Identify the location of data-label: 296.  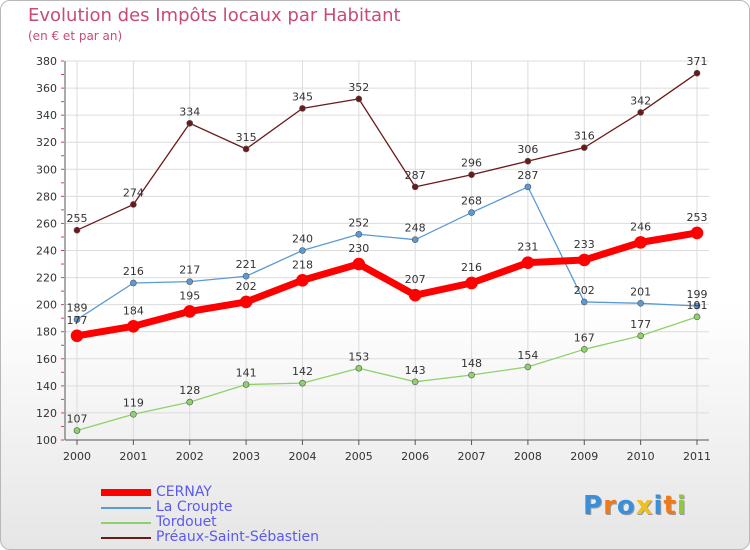
(471, 163).